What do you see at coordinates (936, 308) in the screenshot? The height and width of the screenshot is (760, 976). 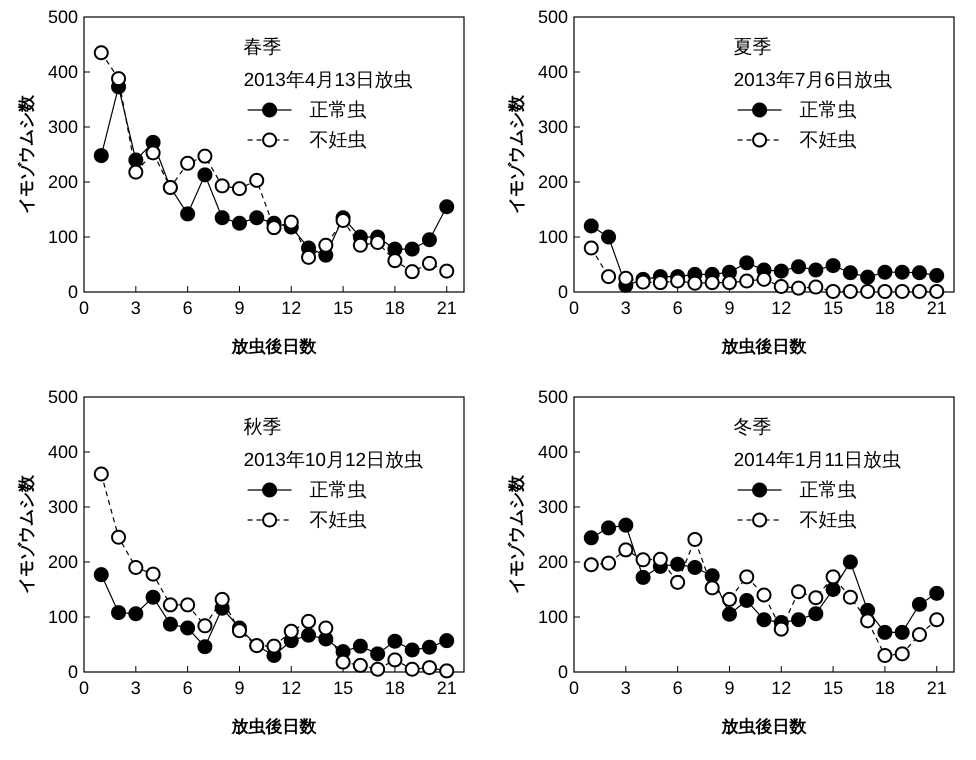 I see `x-tick-label: 21` at bounding box center [936, 308].